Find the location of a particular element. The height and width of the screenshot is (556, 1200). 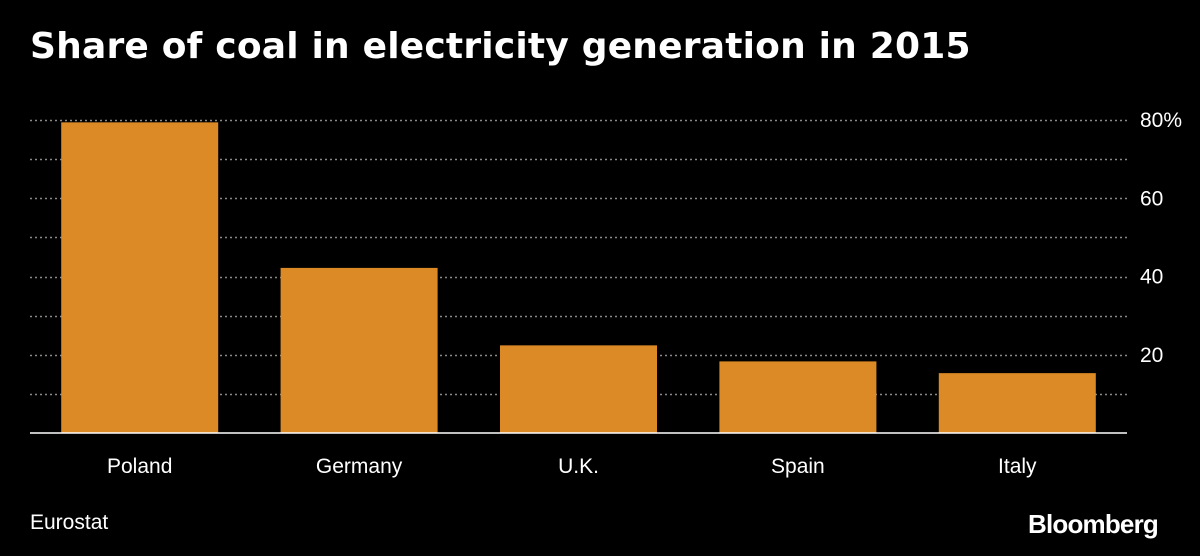

y-tick-label: 60 is located at coordinates (1151, 198).